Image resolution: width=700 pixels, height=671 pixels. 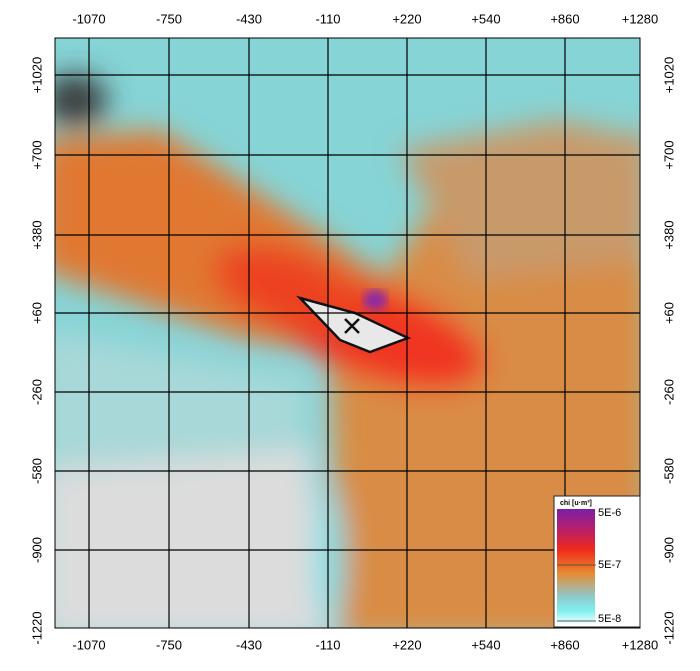 What do you see at coordinates (576, 503) in the screenshot?
I see `legend-title: chi [u·m³]` at bounding box center [576, 503].